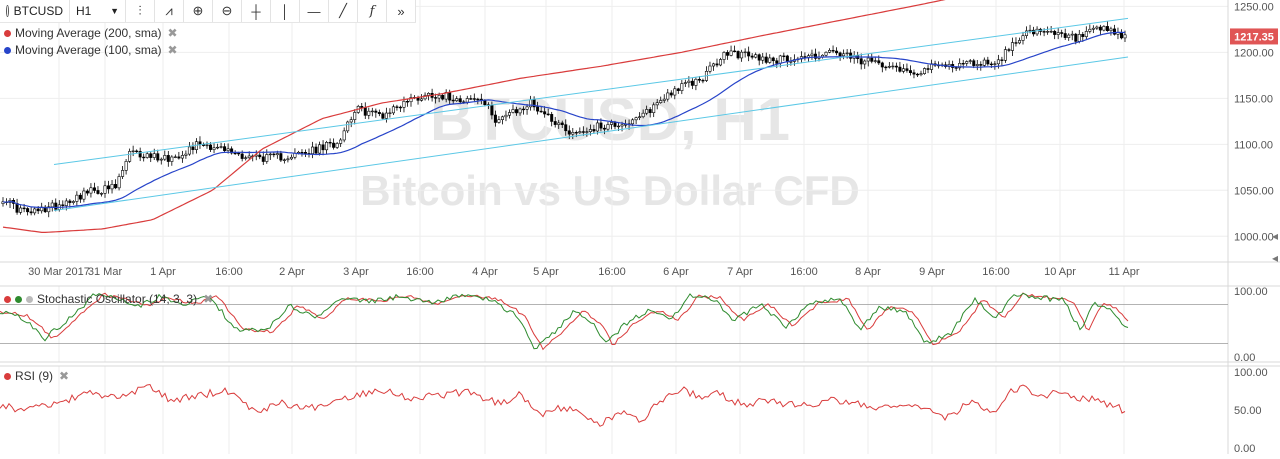 The width and height of the screenshot is (1280, 459). What do you see at coordinates (140, 11) in the screenshot?
I see `bar-style-button: ⫶` at bounding box center [140, 11].